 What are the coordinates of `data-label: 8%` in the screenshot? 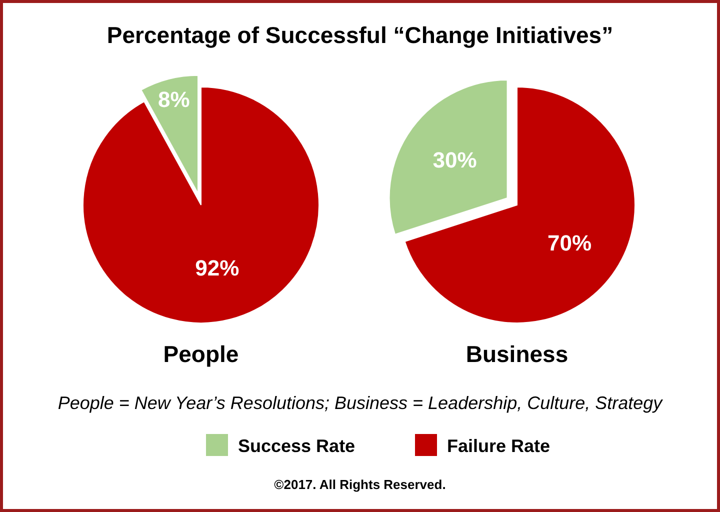 It's located at (174, 99).